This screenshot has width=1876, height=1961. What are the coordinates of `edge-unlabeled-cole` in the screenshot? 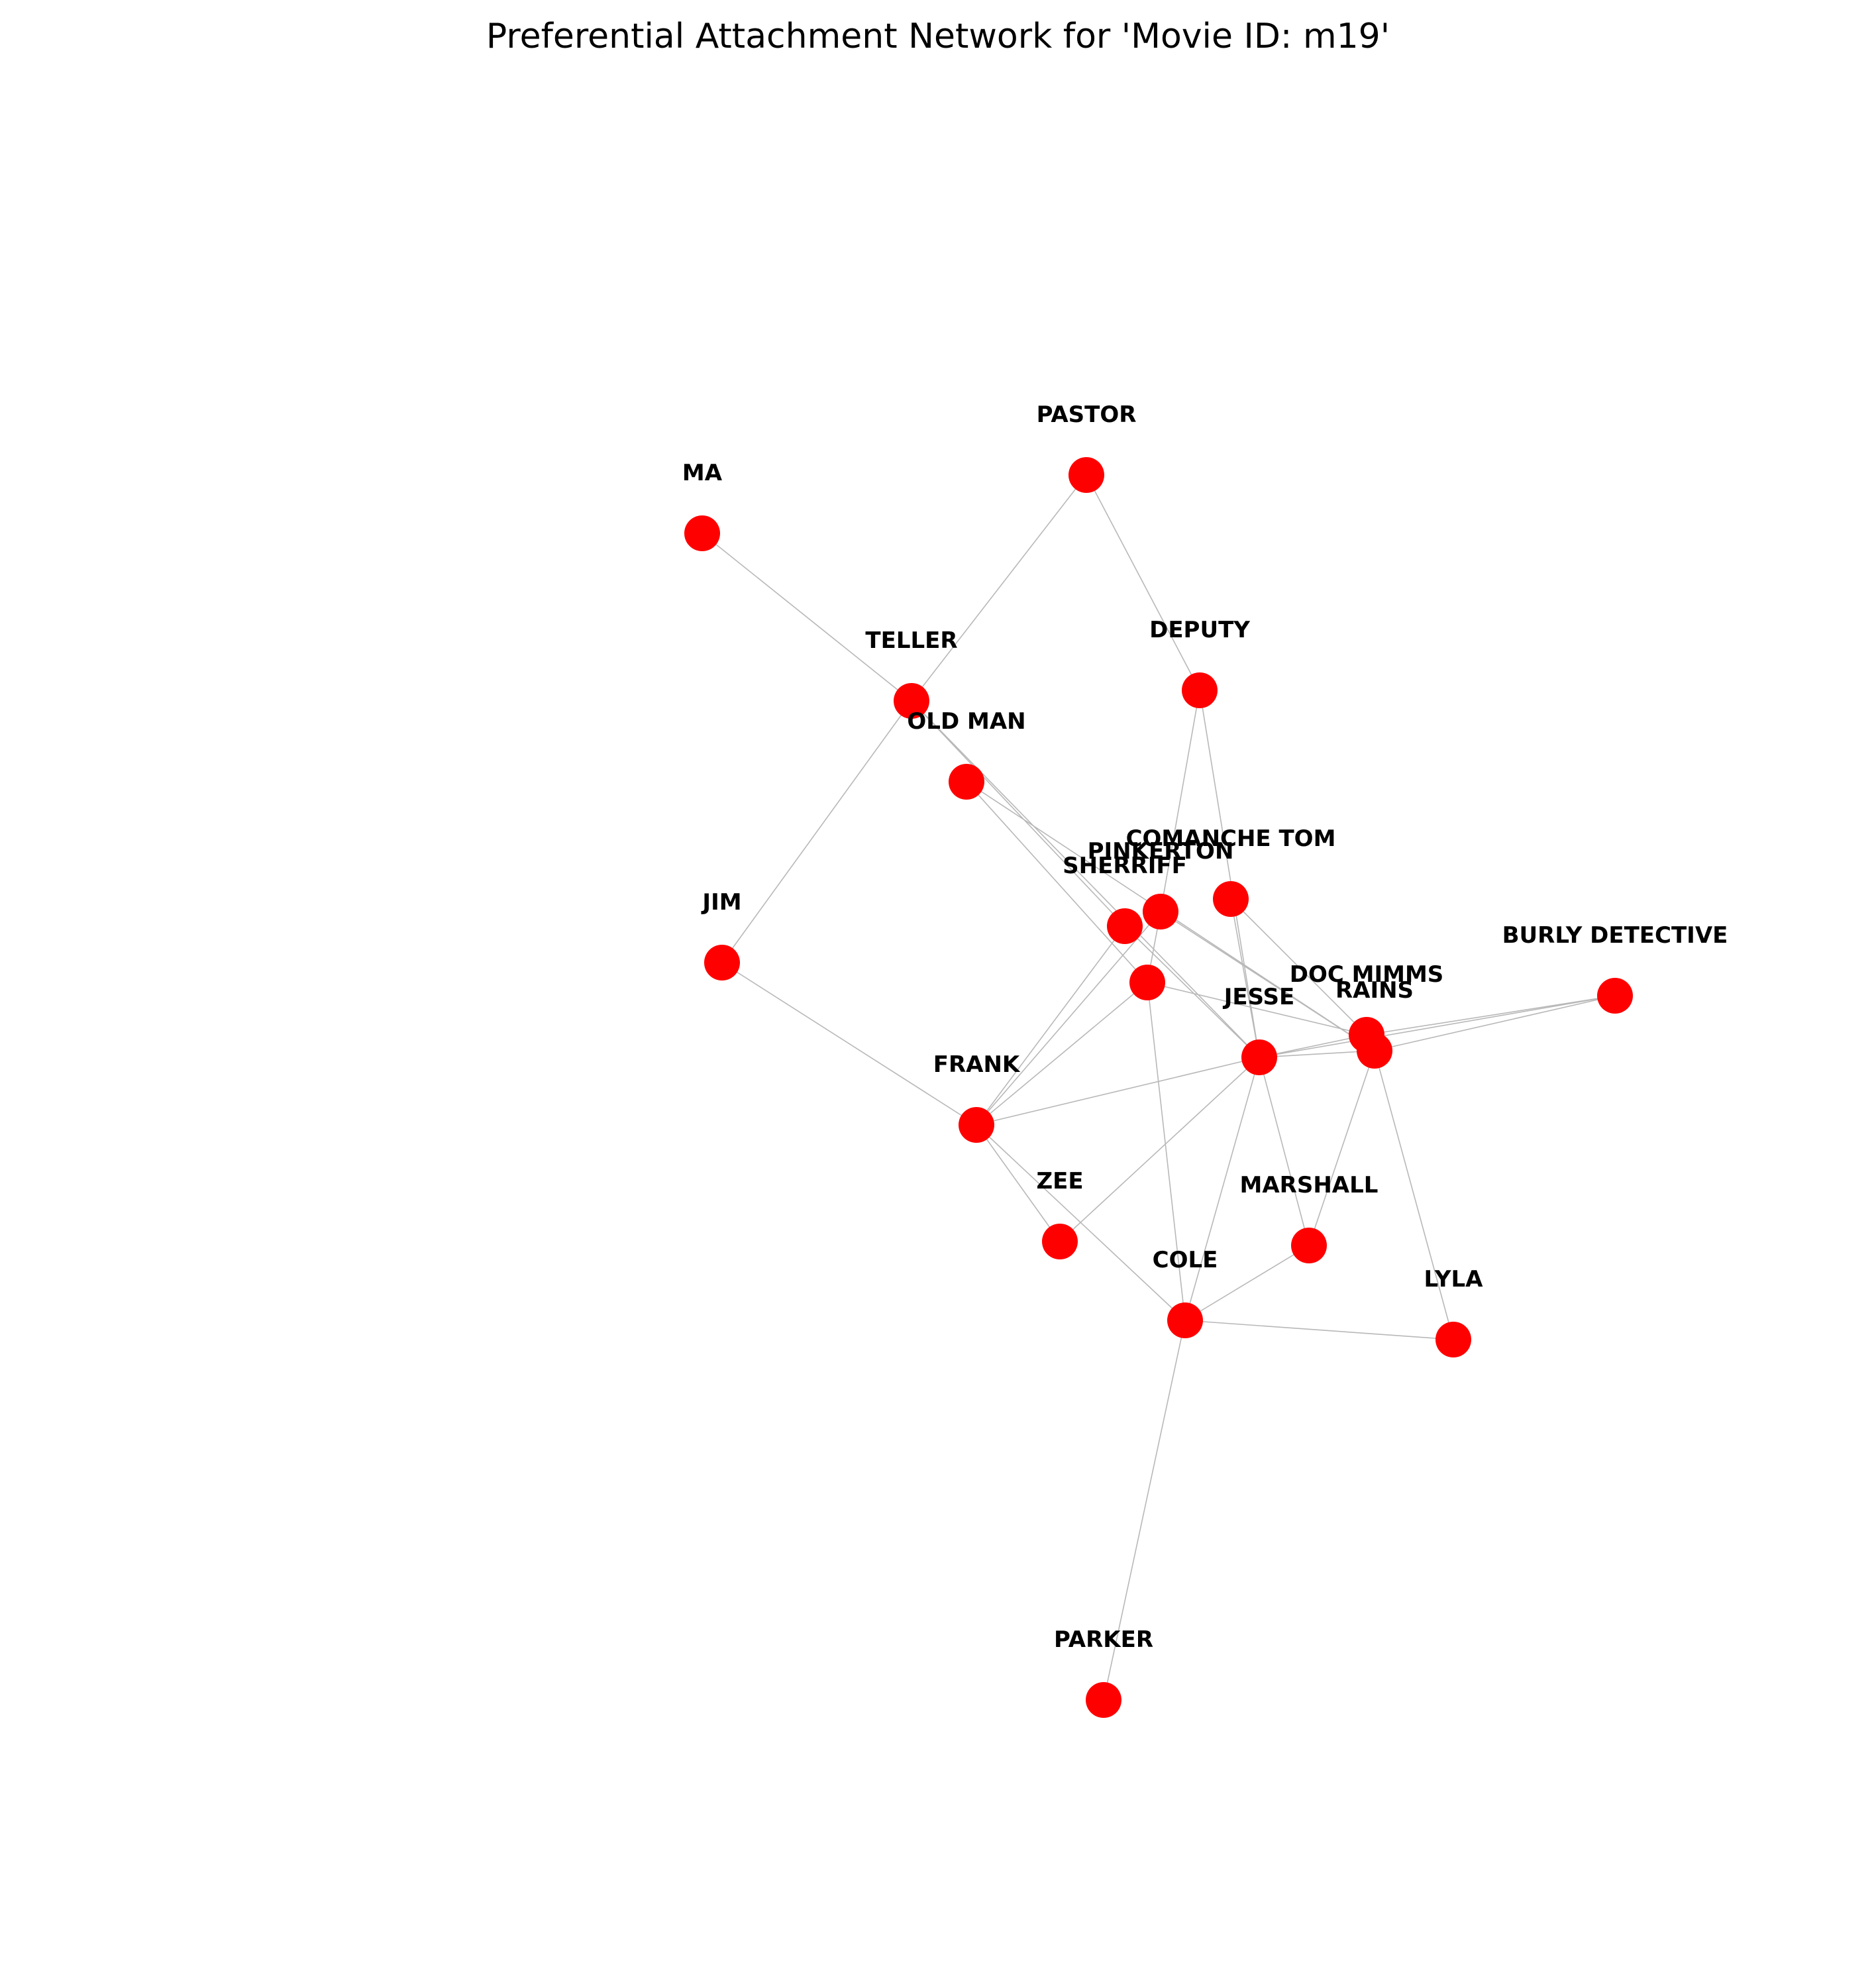 It's located at (1166, 1151).